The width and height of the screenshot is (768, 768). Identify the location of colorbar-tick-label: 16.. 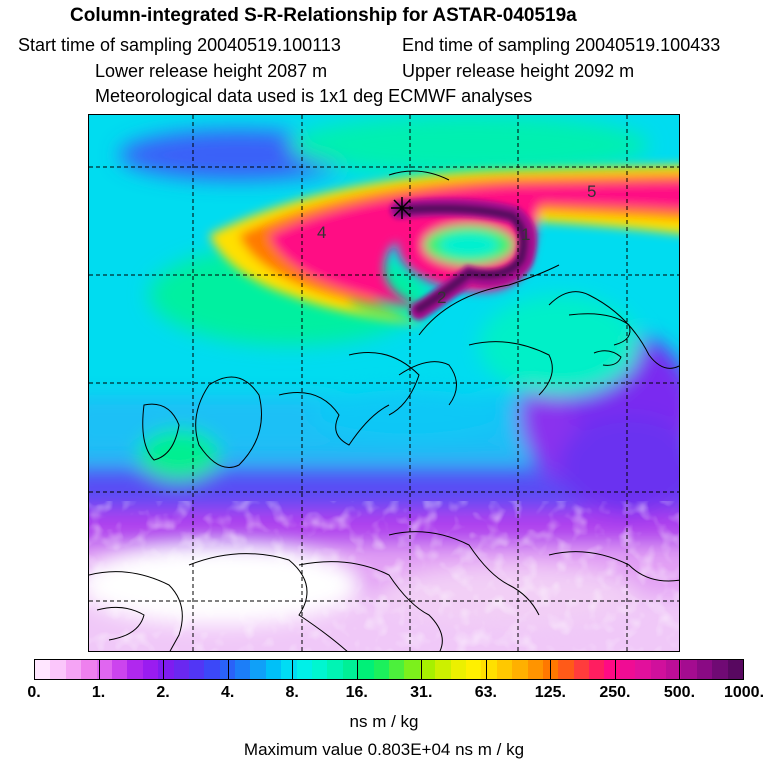
(356, 692).